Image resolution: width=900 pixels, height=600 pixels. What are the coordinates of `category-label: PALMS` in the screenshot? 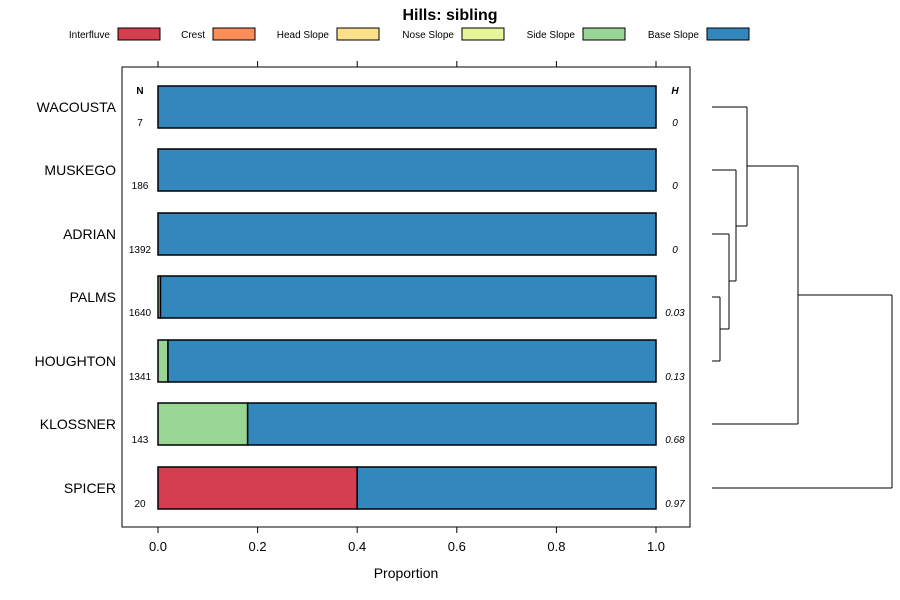 It's located at (93, 297).